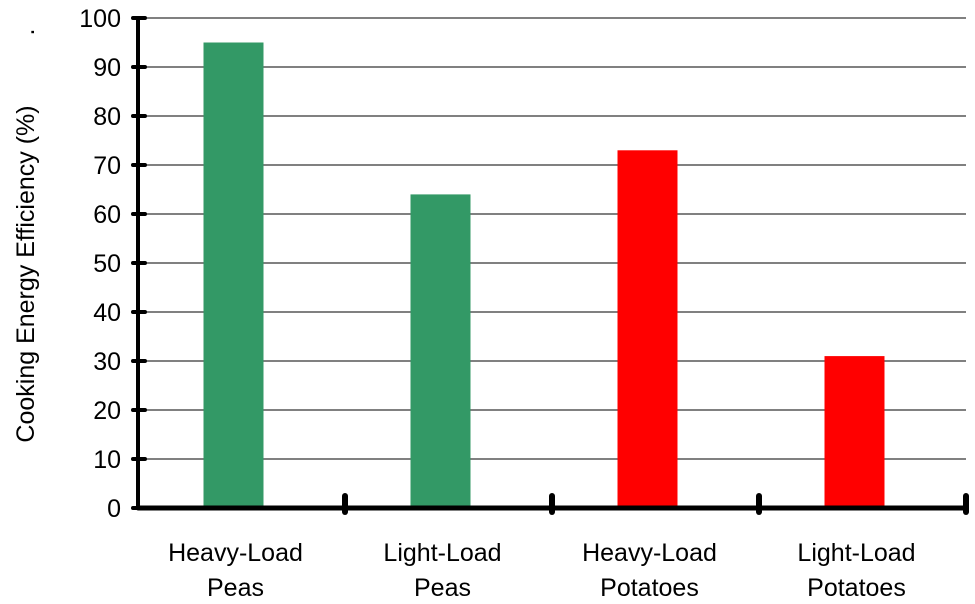 This screenshot has width=975, height=604. I want to click on y-tick-label: 0, so click(114, 509).